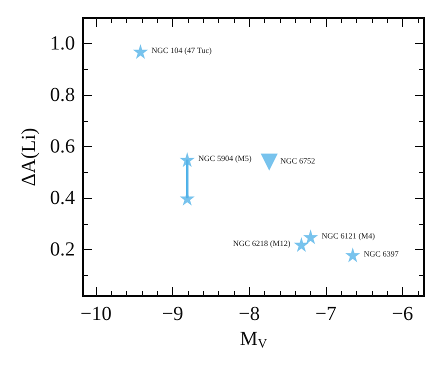 The height and width of the screenshot is (370, 436). Describe the element at coordinates (181, 50) in the screenshot. I see `annotation: NGC 104 (47 Tuc)` at that location.